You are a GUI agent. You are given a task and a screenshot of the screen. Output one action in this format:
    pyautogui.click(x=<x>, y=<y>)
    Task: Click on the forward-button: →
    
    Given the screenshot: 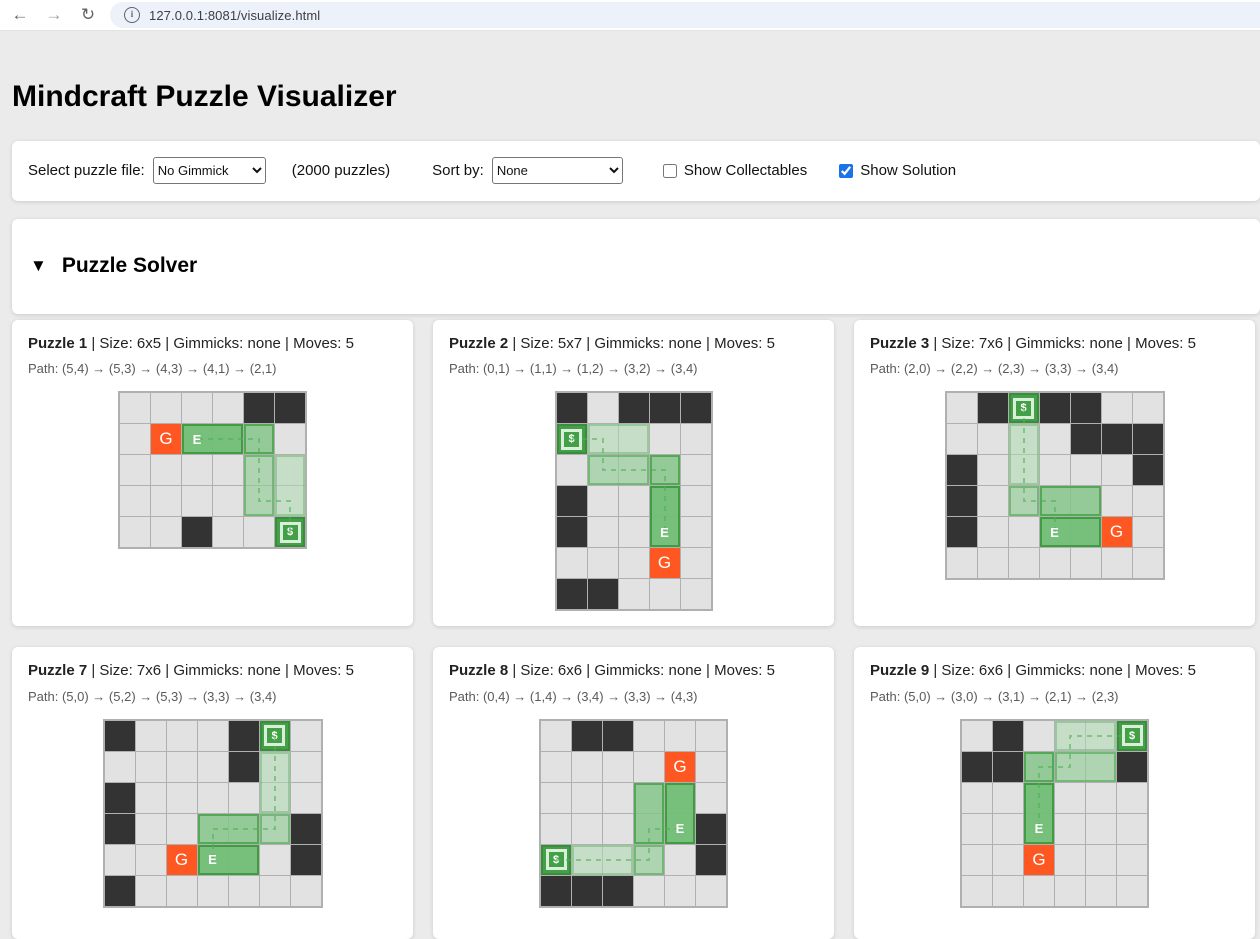 What is the action you would take?
    pyautogui.click(x=54, y=15)
    